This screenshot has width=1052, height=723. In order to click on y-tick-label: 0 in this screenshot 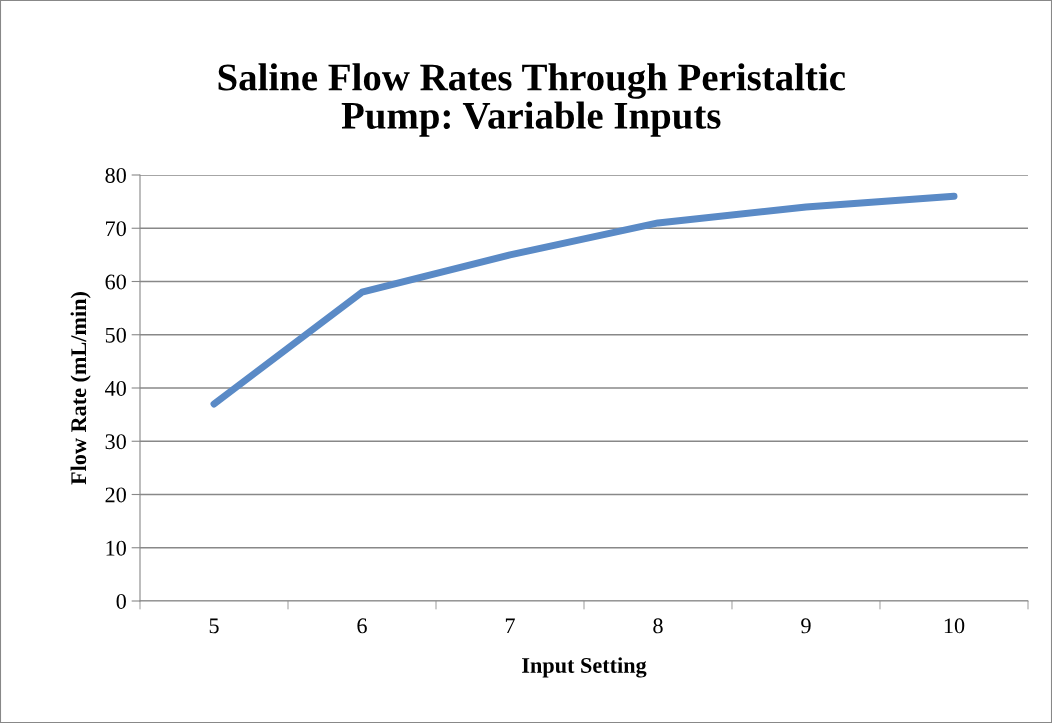, I will do `click(121, 601)`.